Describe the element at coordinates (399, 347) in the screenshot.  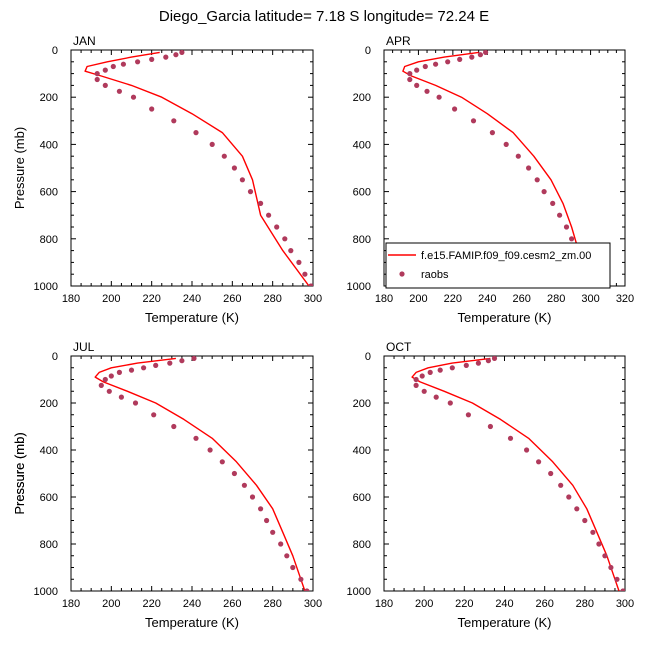
I see `panel-label: OCT` at that location.